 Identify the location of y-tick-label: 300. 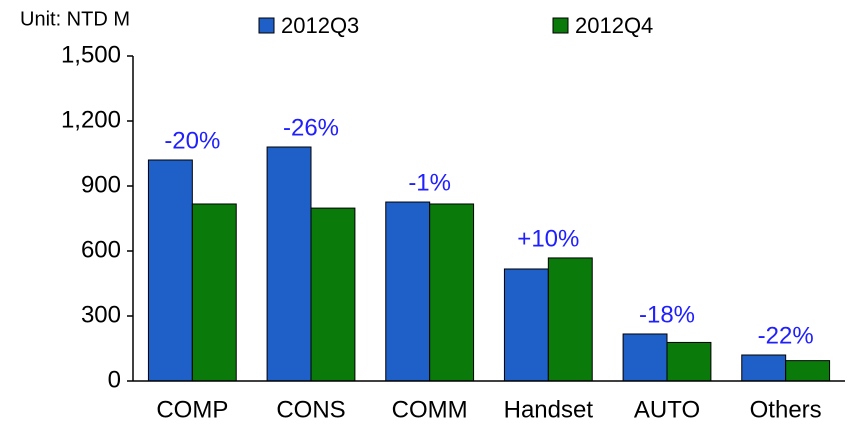
(101, 314).